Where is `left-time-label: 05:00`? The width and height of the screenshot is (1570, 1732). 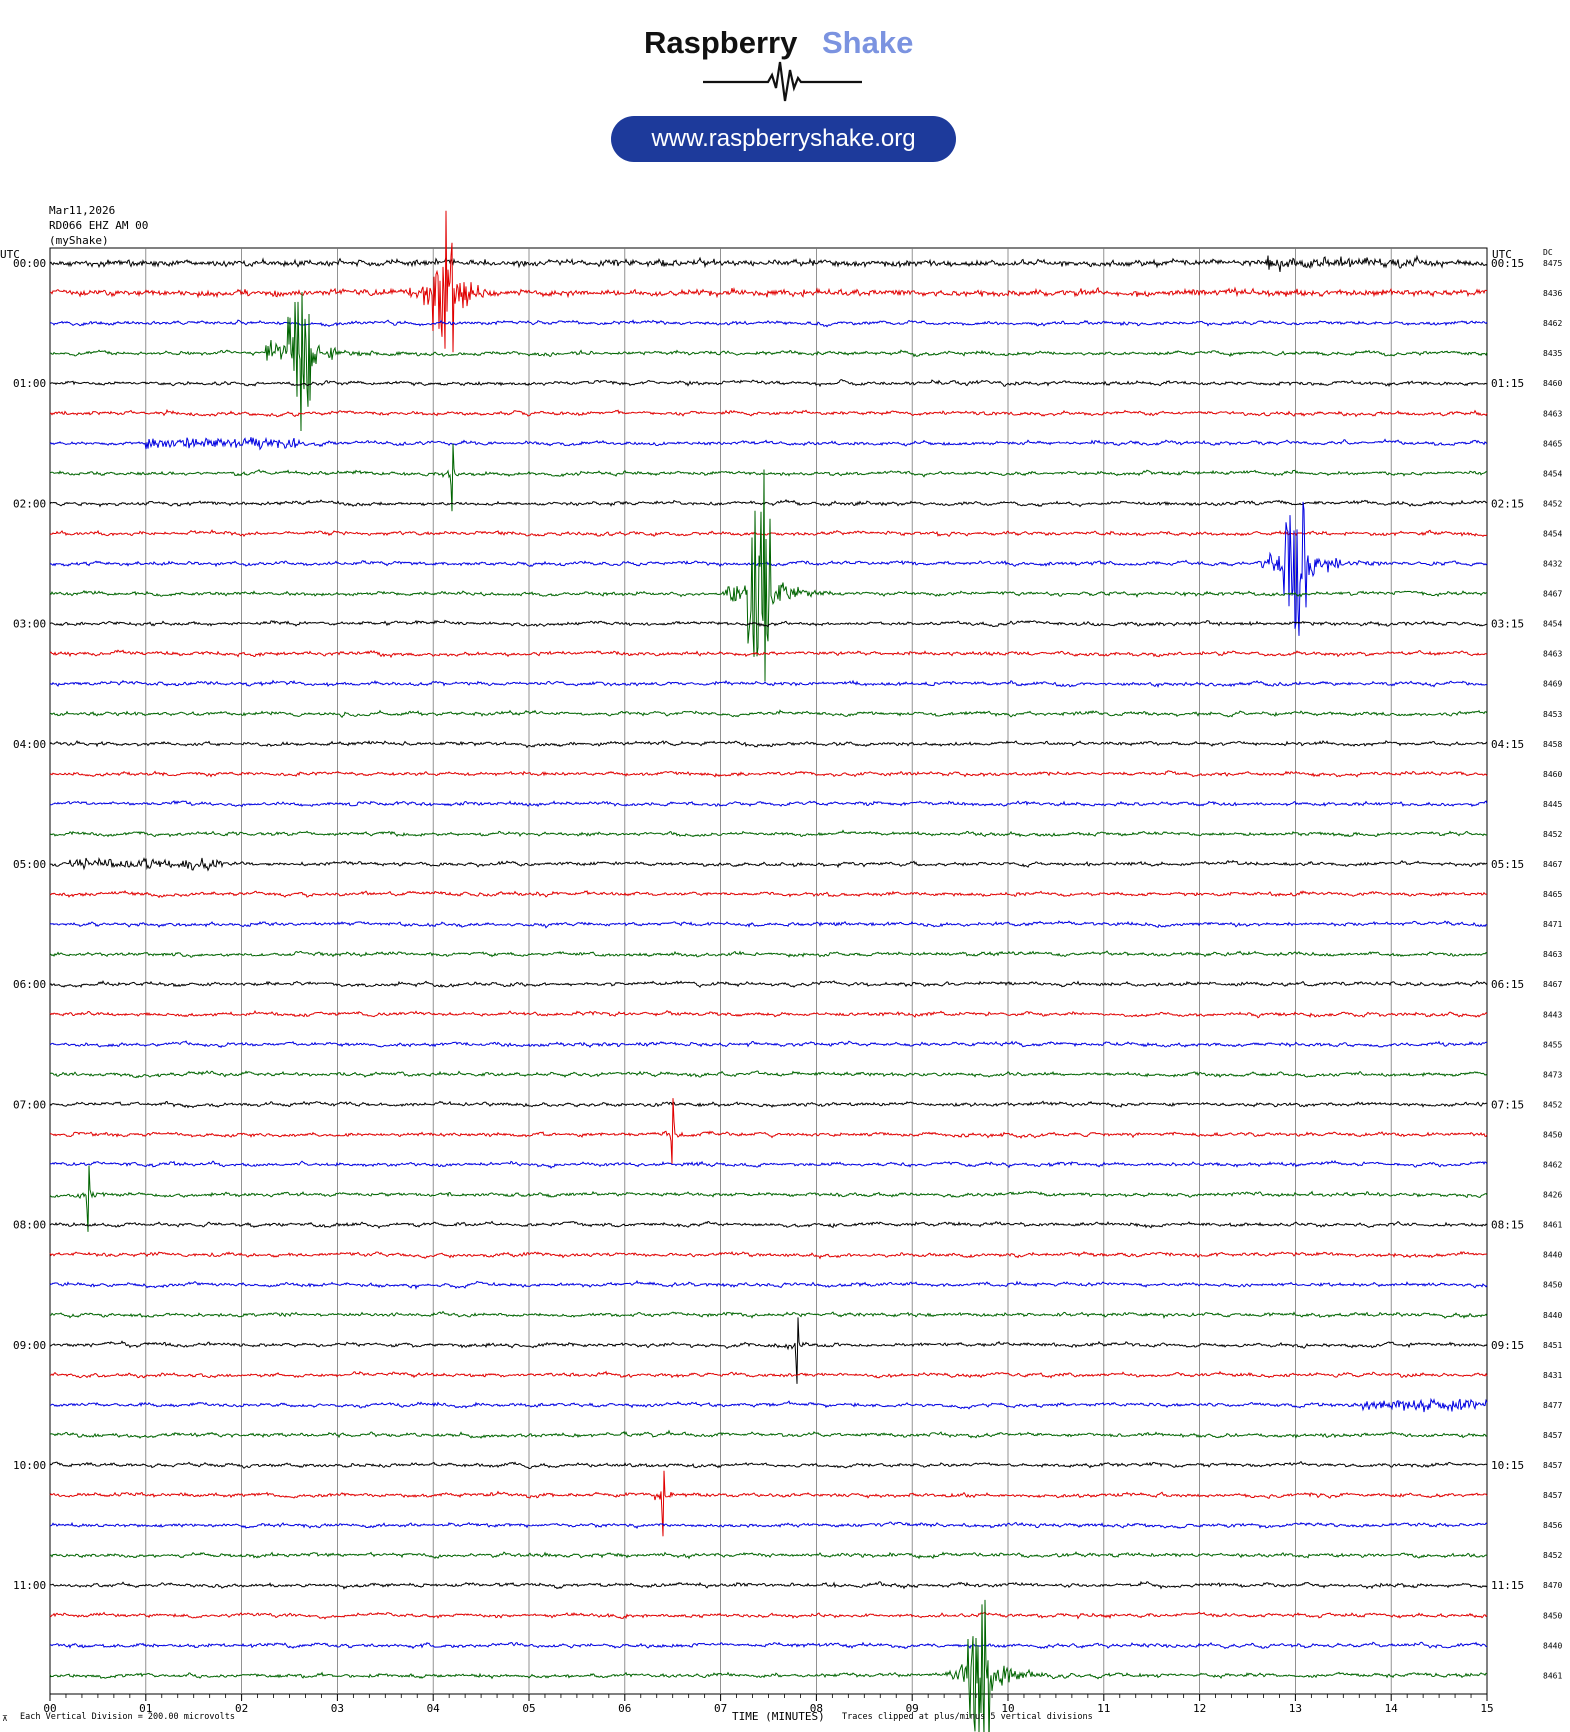
left-time-label: 05:00 is located at coordinates (29, 864).